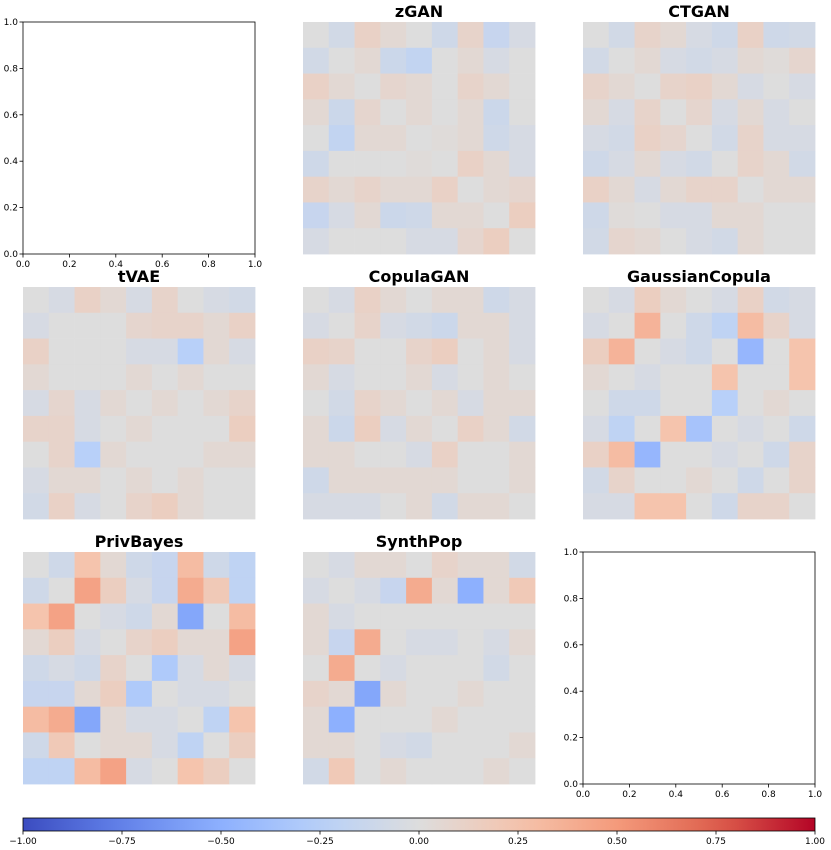  I want to click on heatmap-cell-r7-c1, so click(341, 215).